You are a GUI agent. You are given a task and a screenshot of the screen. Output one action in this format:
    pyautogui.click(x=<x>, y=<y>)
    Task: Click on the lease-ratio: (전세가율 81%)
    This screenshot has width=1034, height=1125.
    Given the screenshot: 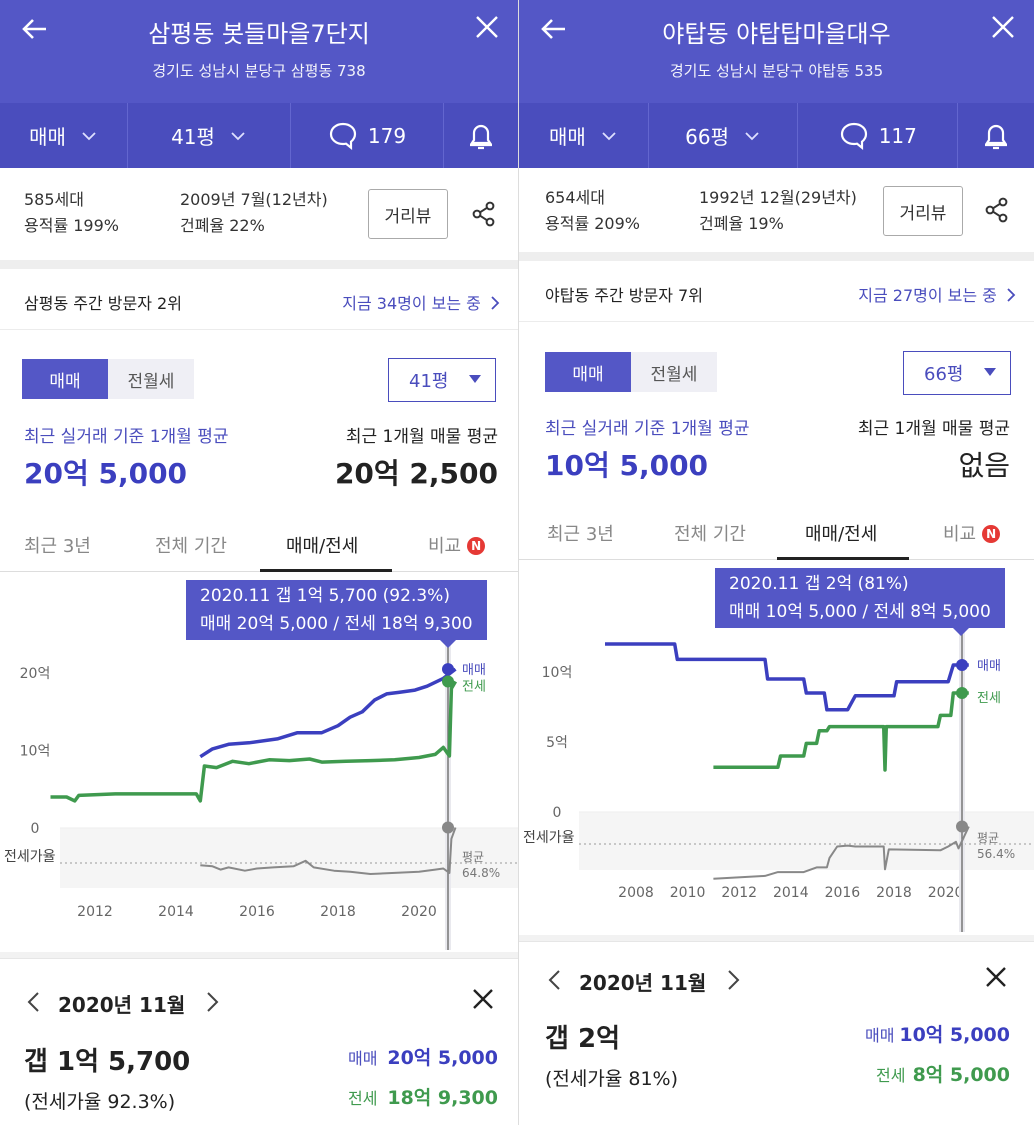 What is the action you would take?
    pyautogui.click(x=612, y=1079)
    